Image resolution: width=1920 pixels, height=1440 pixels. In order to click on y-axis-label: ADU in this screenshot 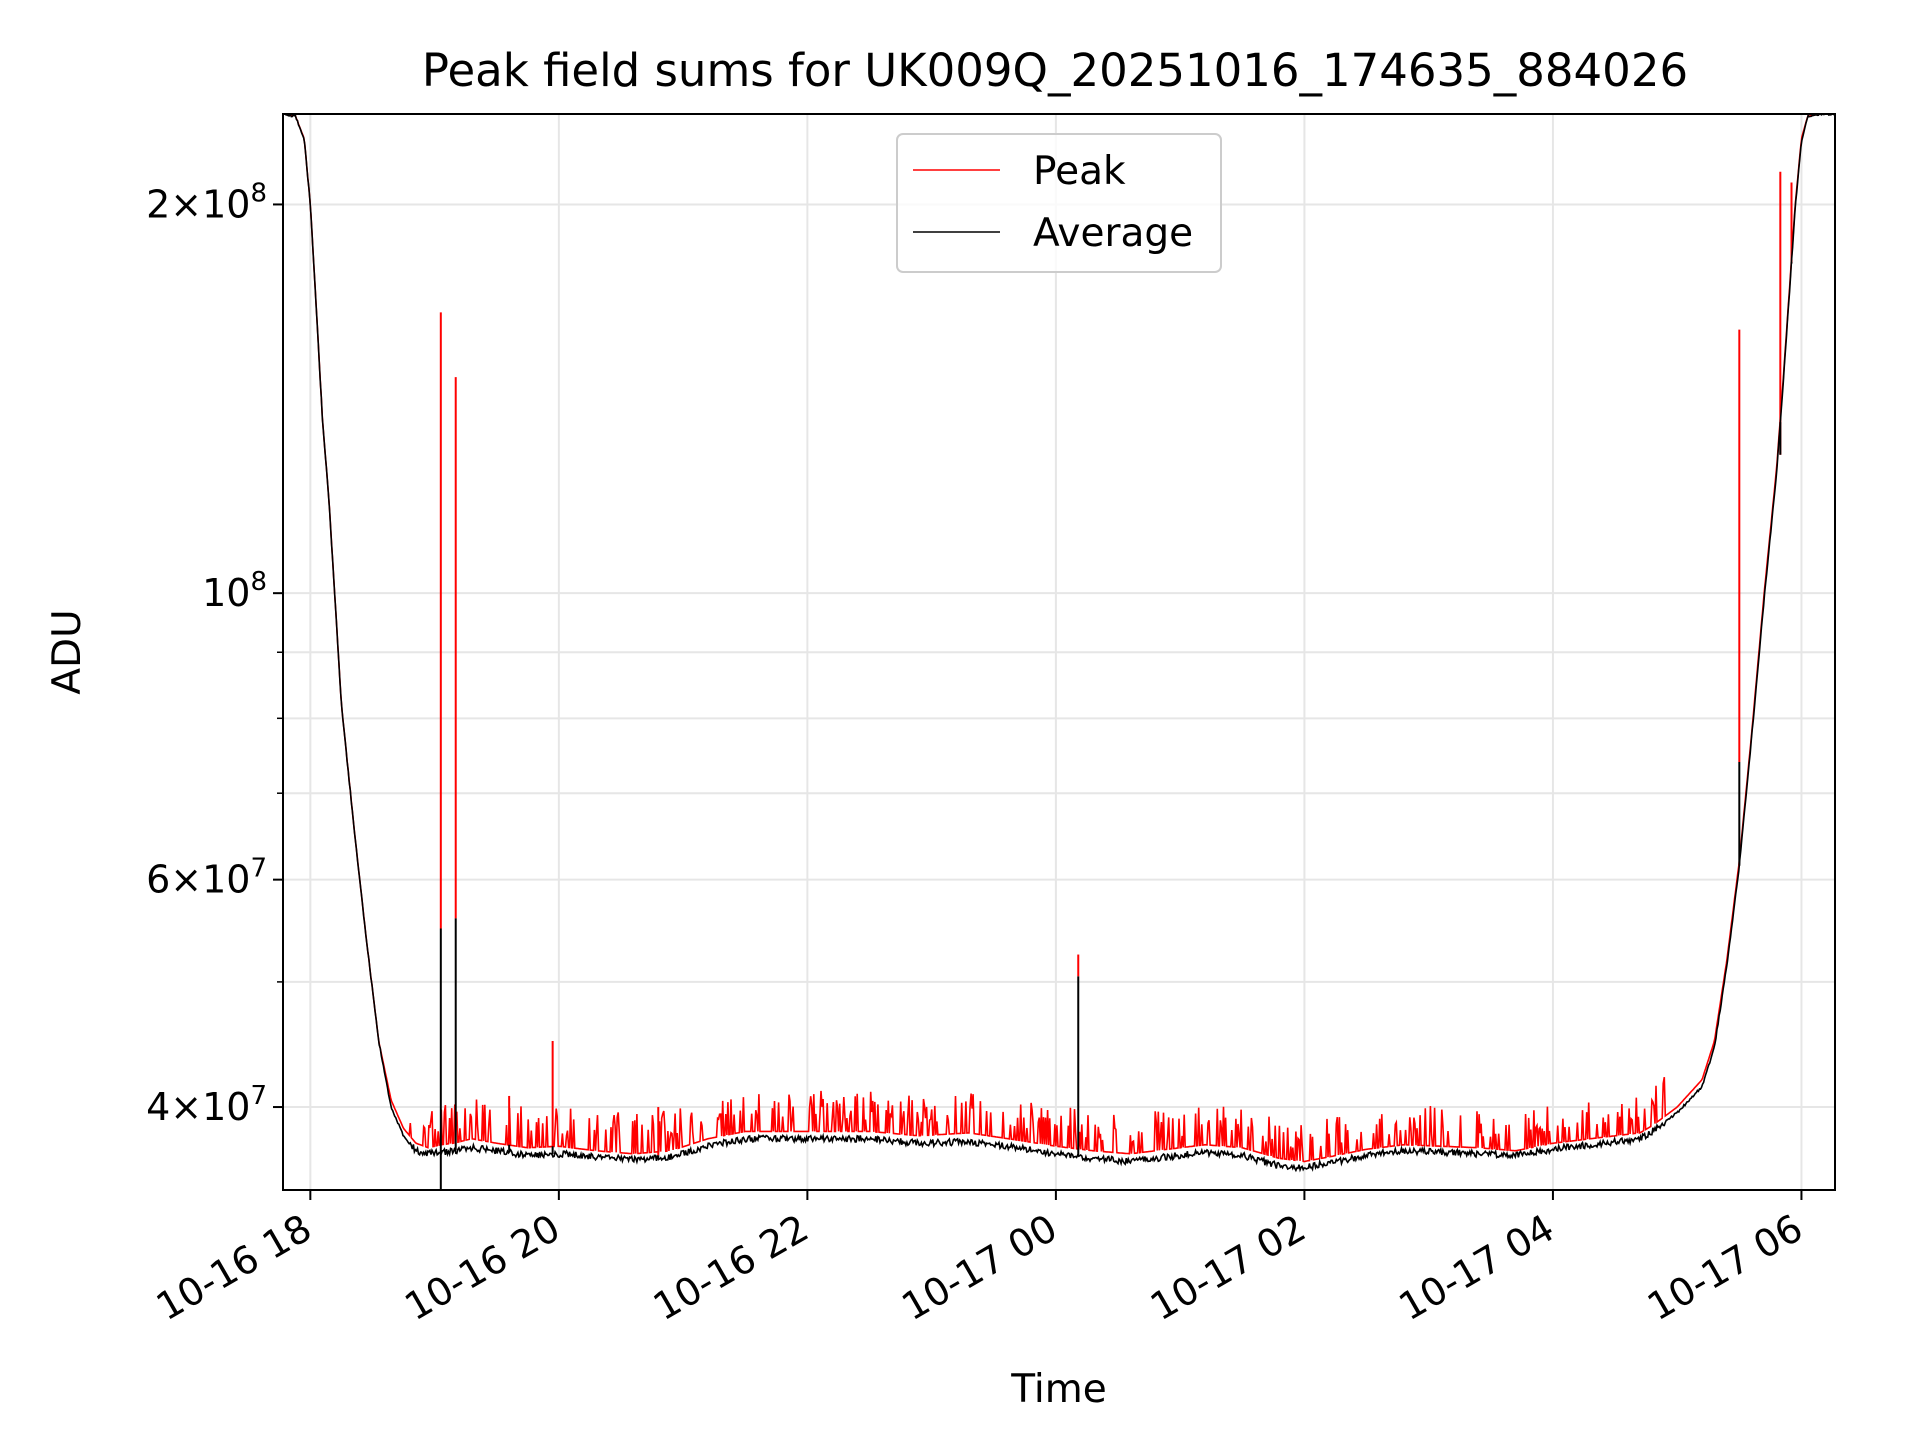, I will do `click(67, 651)`.